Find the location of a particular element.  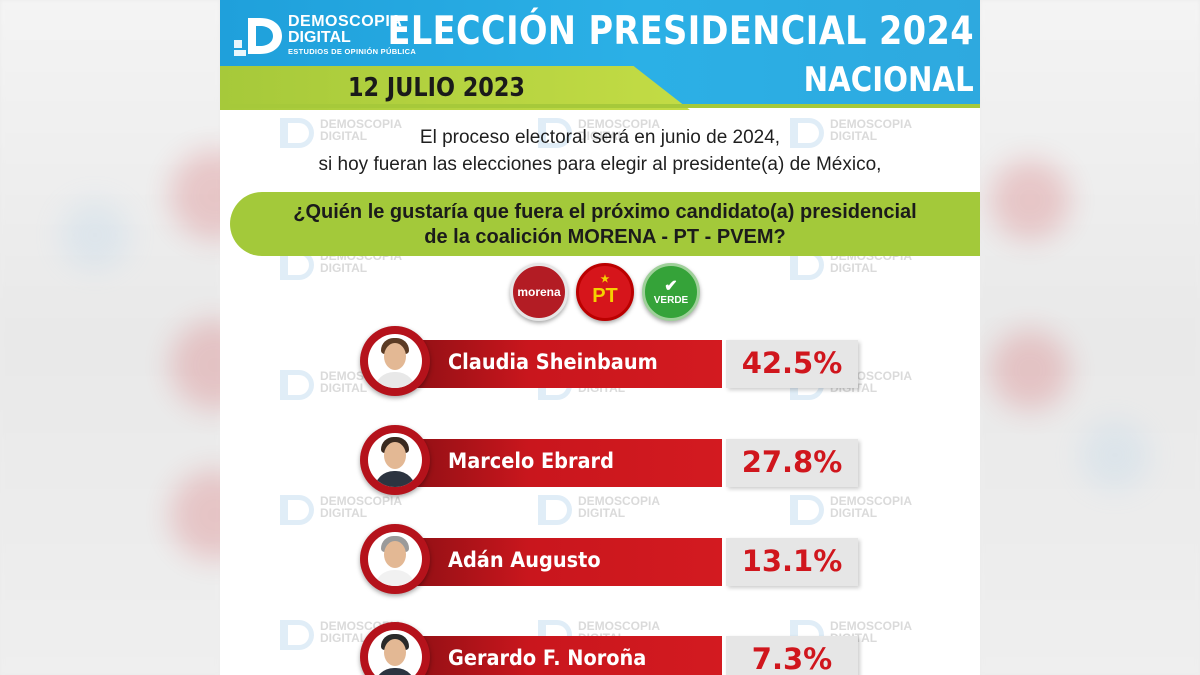

candidate-name: Claudia Sheinbaum is located at coordinates (553, 362).